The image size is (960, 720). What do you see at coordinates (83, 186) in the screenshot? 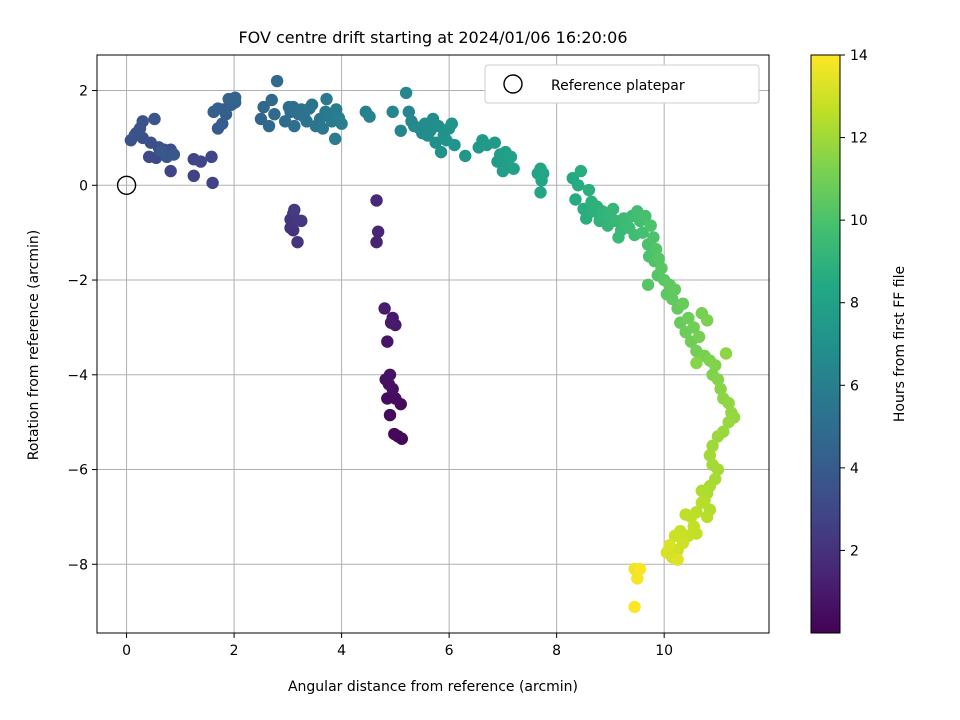
I see `y-tick-label: 0` at bounding box center [83, 186].